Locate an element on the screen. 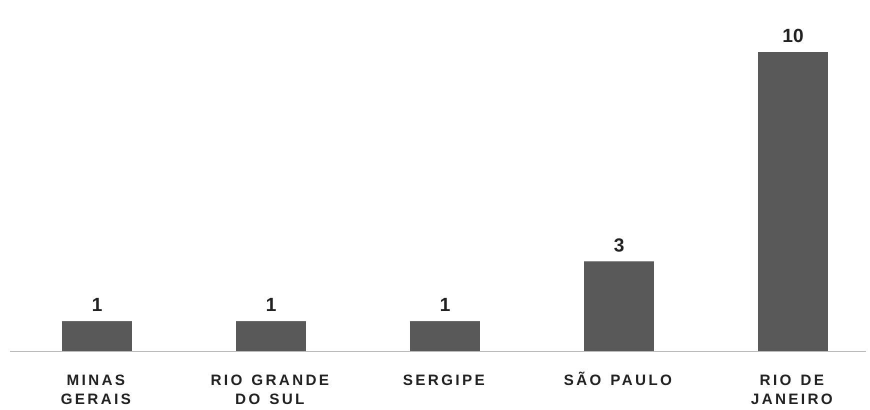  x-tick-label: RIO DE JANEIRO is located at coordinates (793, 390).